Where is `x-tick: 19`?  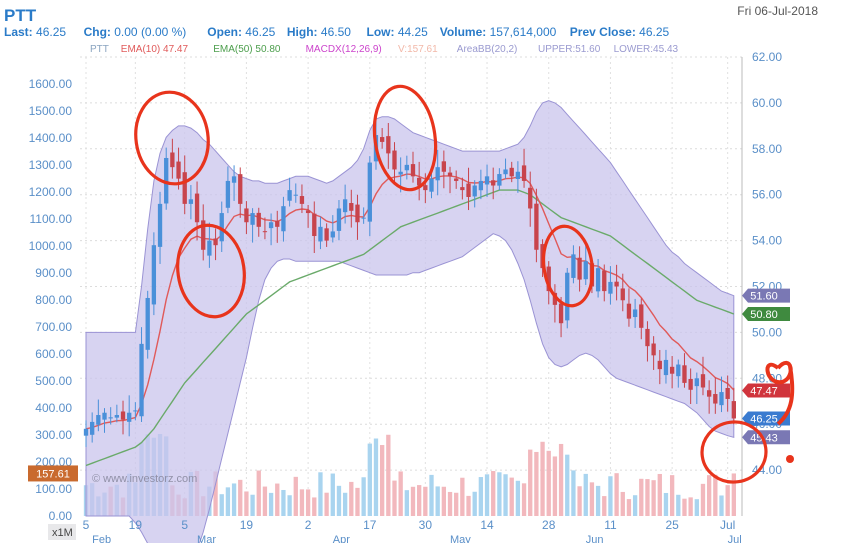 x-tick: 19 is located at coordinates (247, 525).